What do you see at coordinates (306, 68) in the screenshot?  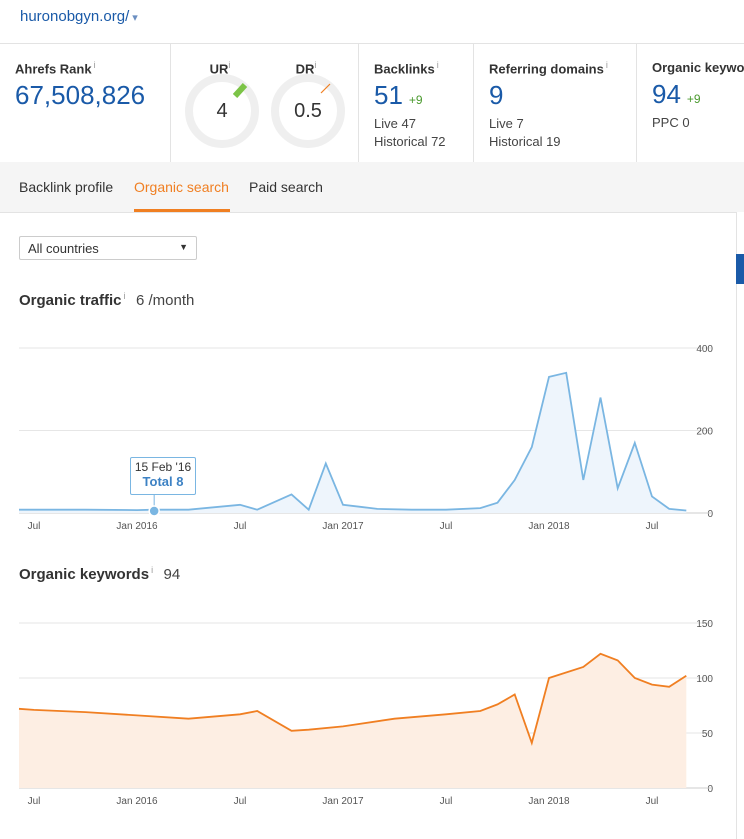 I see `dr-label: DRi` at bounding box center [306, 68].